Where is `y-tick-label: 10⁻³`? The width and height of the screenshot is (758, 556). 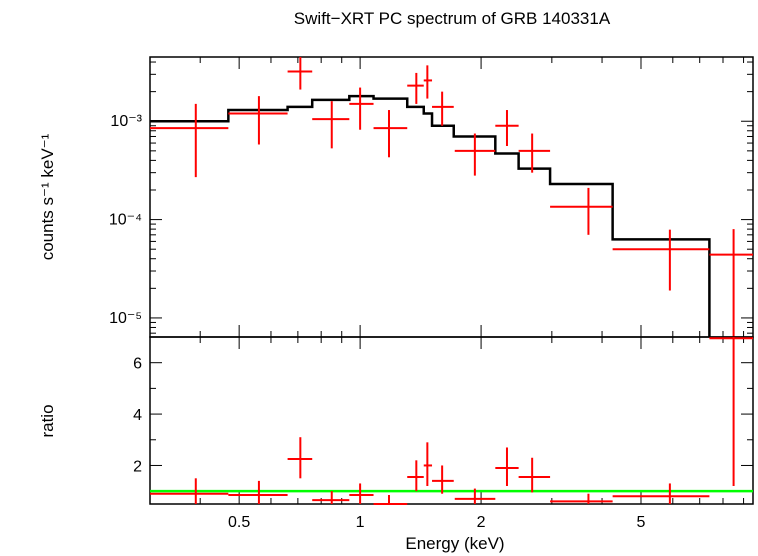
y-tick-label: 10⁻³ is located at coordinates (126, 121).